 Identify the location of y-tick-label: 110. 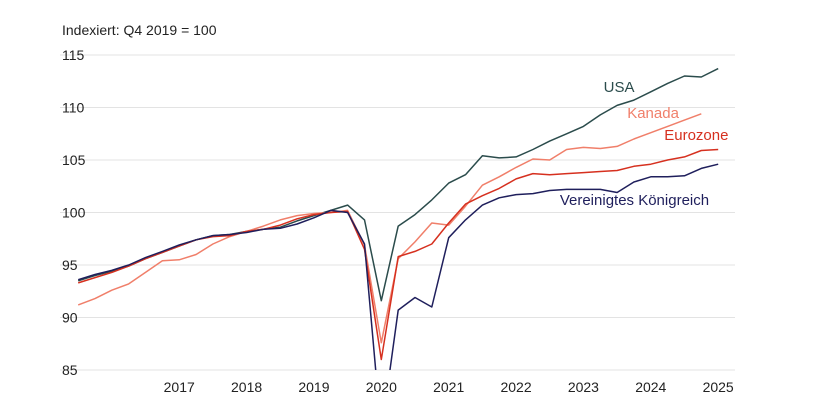
(73, 108).